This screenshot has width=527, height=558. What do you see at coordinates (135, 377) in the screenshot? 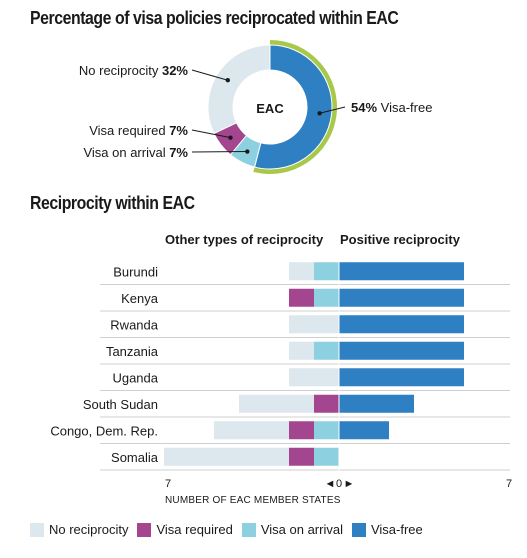
I see `country-label: Uganda` at bounding box center [135, 377].